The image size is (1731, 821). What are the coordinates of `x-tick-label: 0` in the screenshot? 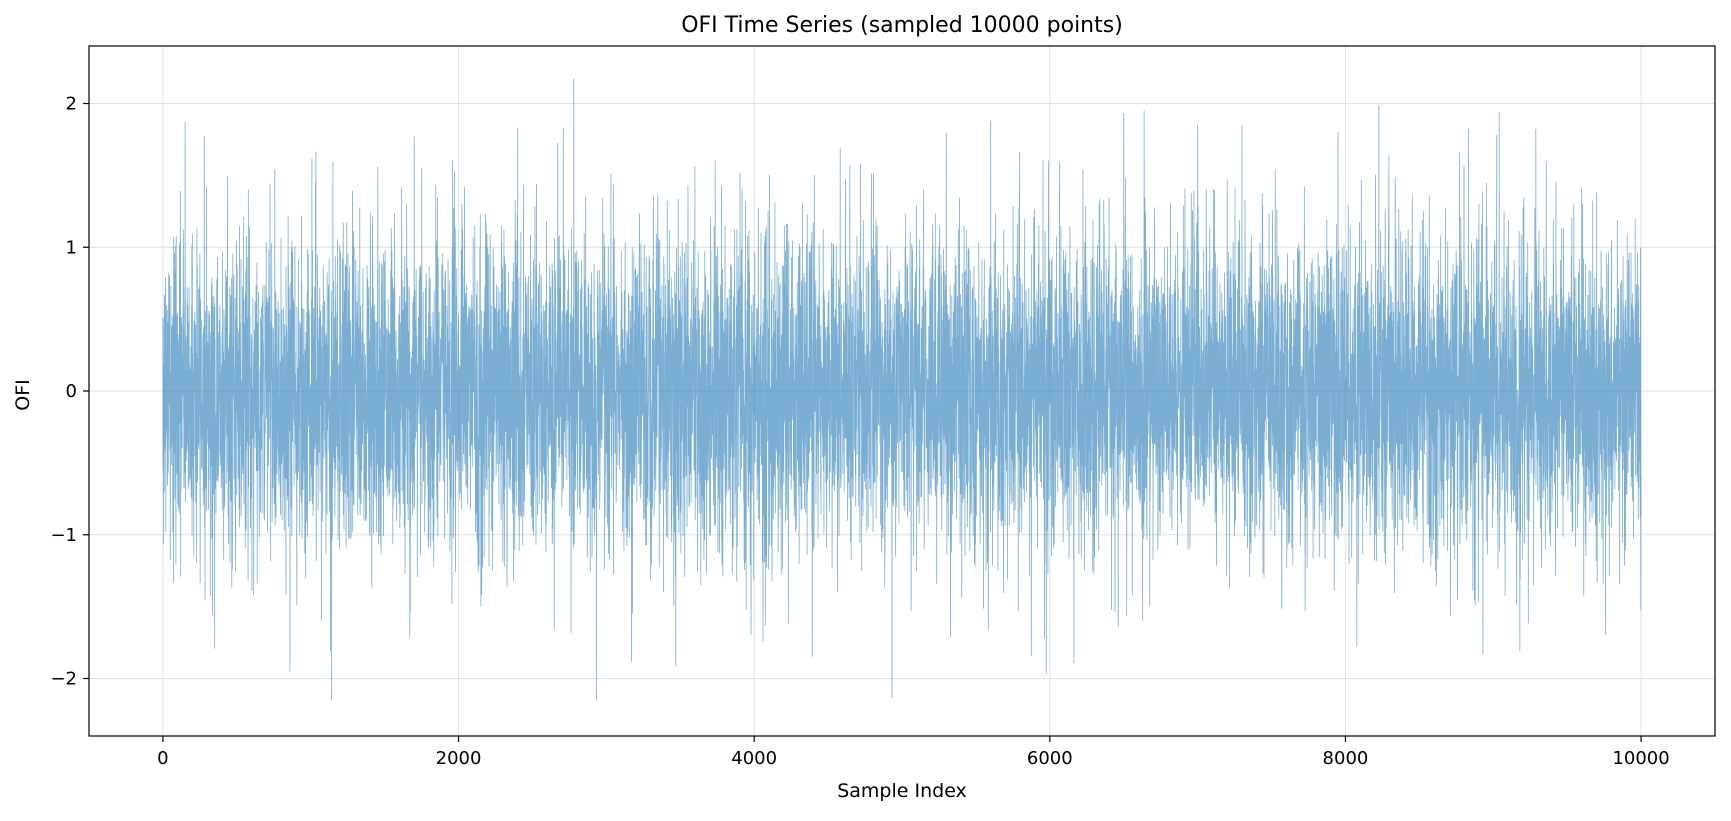 It's located at (162, 758).